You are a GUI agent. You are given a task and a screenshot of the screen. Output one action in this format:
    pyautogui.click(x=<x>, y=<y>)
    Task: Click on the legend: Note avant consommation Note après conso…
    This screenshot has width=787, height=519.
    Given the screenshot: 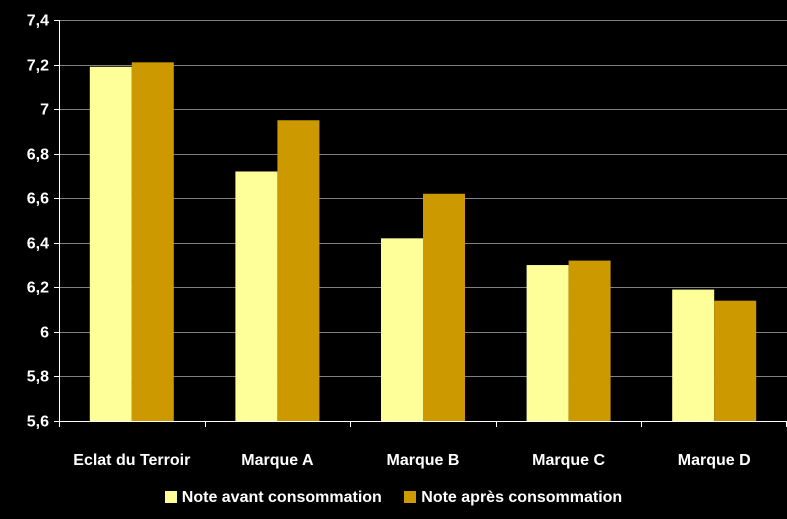 What is the action you would take?
    pyautogui.click(x=393, y=498)
    